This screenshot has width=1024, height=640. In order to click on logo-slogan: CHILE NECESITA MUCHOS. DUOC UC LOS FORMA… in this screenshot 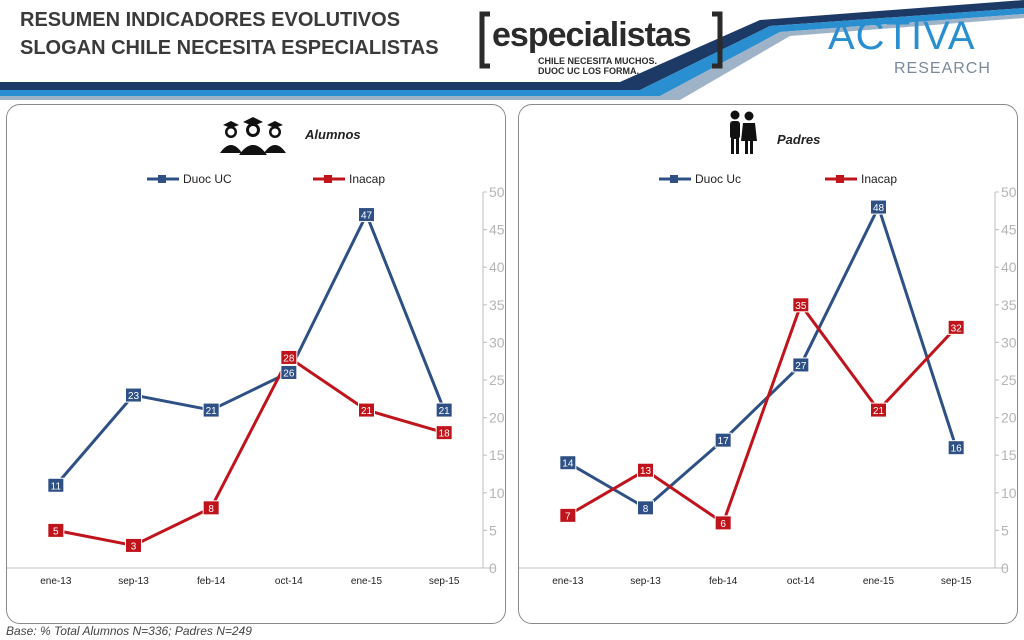, I will do `click(597, 66)`.